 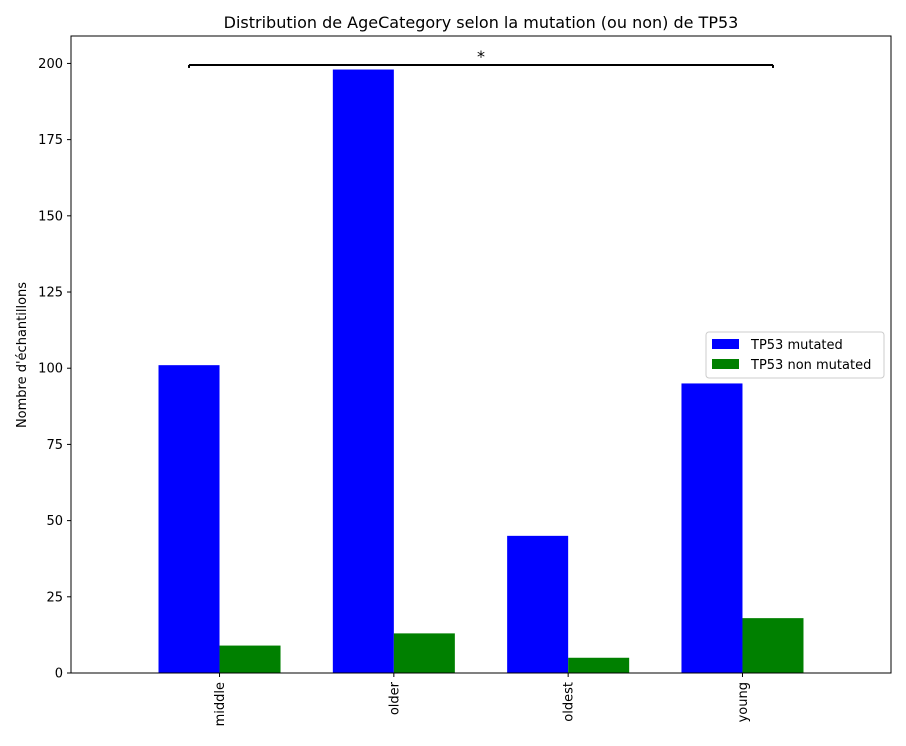 What do you see at coordinates (50, 64) in the screenshot?
I see `y-tick-label: 200` at bounding box center [50, 64].